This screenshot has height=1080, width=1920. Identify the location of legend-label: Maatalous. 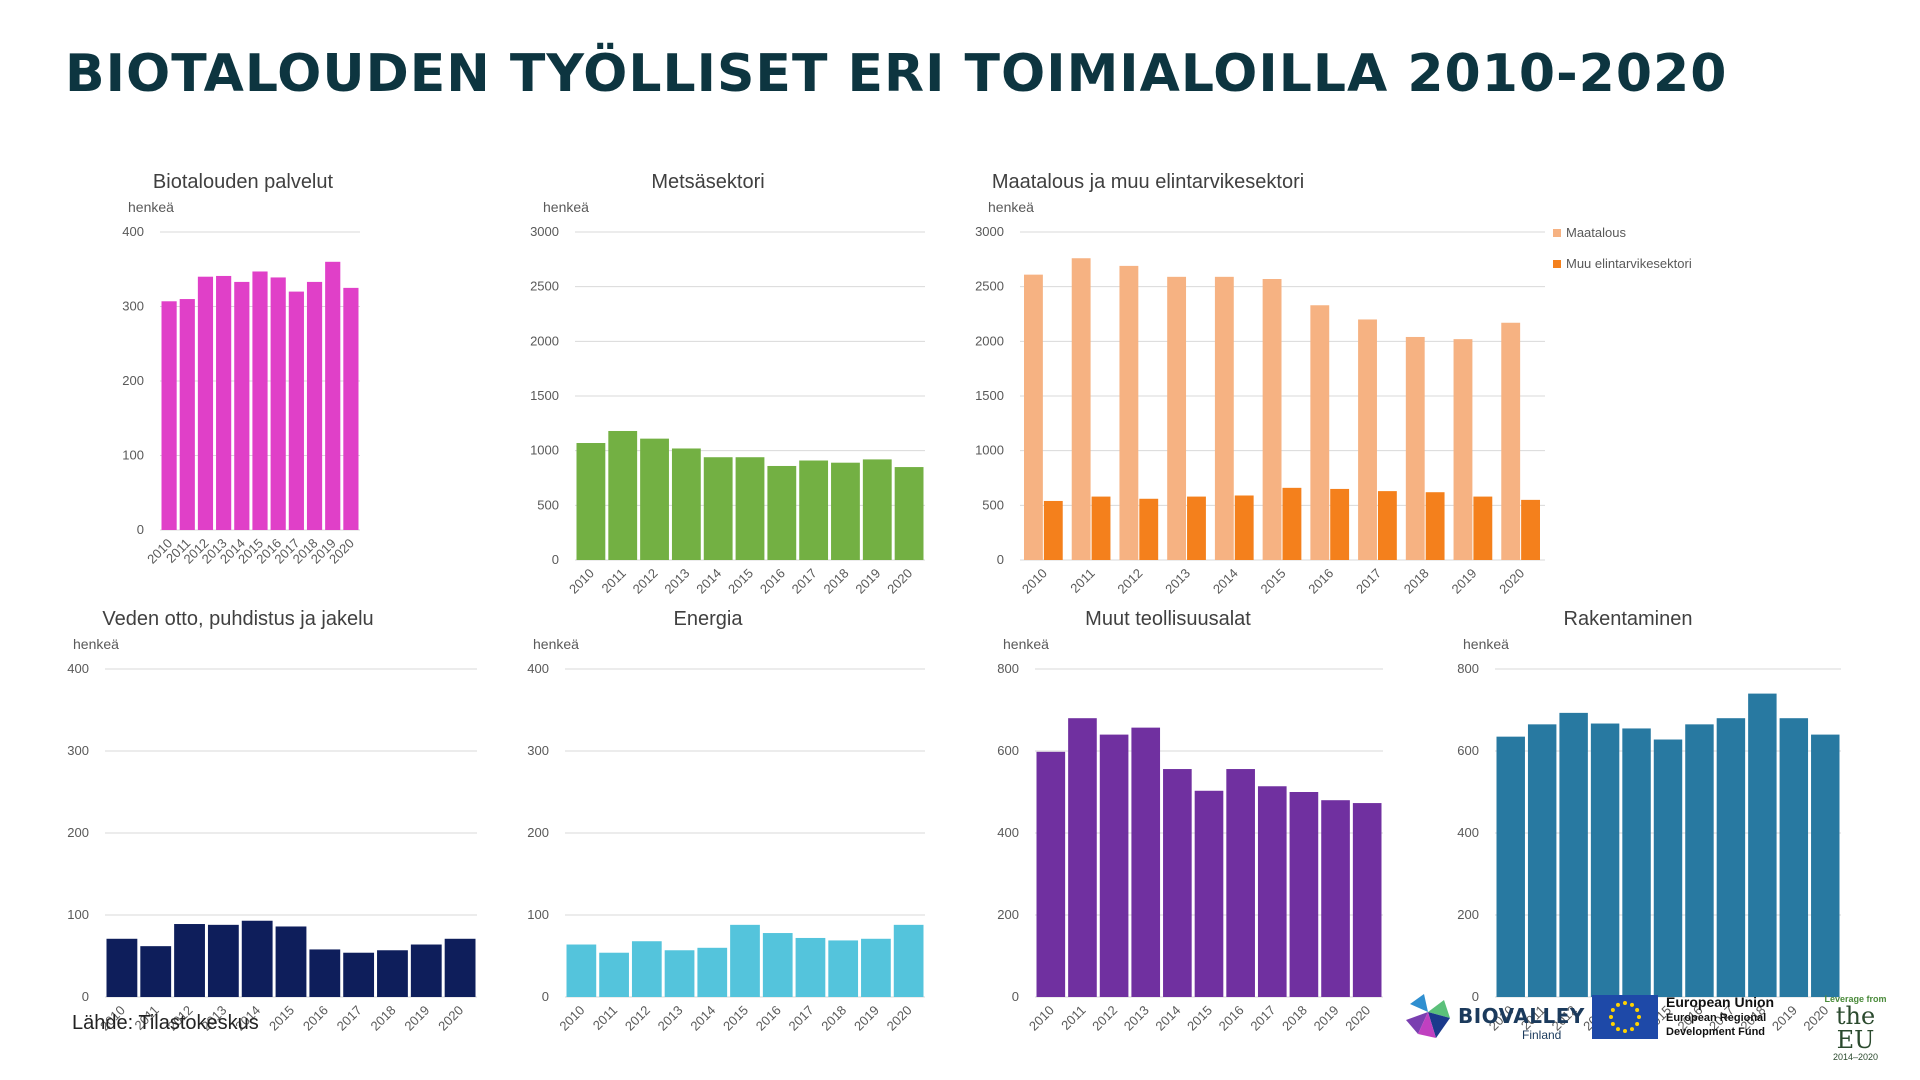
(1596, 232).